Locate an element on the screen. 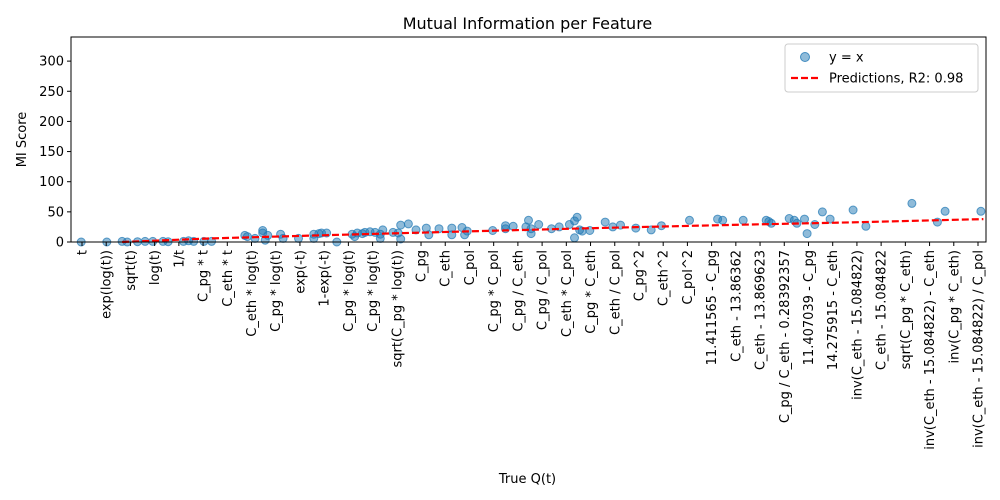  legend-label-scatter: y = x is located at coordinates (846, 58).